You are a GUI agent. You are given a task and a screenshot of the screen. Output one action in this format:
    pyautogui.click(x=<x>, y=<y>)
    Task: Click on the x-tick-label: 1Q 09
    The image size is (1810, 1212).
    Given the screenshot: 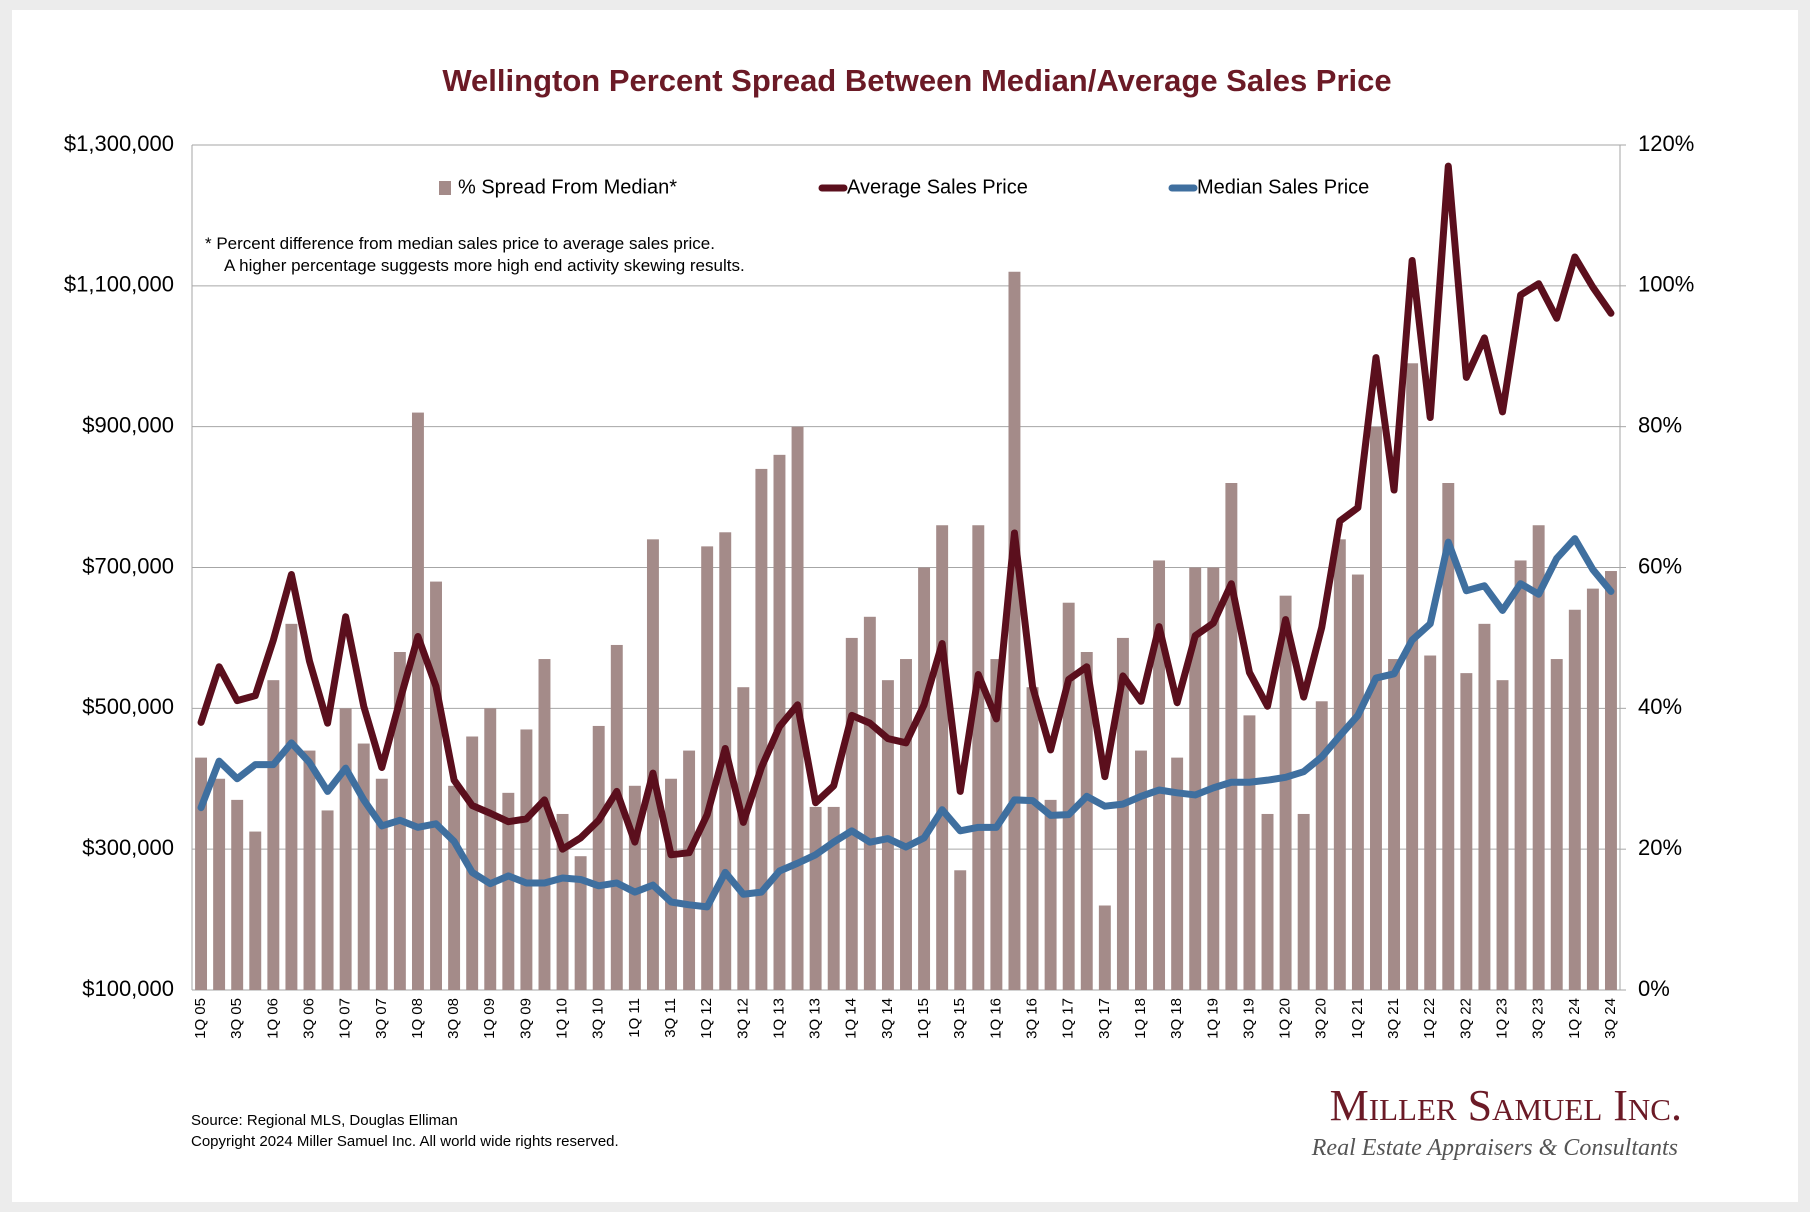 What is the action you would take?
    pyautogui.click(x=489, y=1018)
    